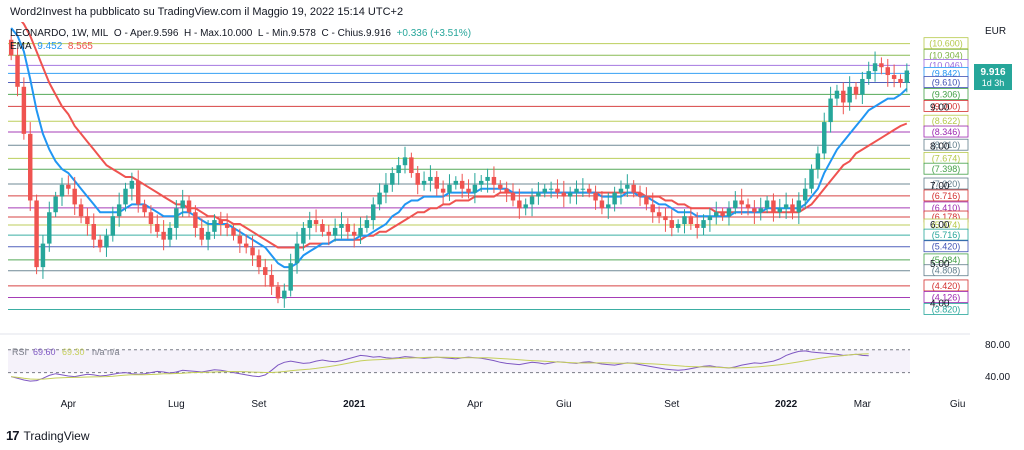 The image size is (1024, 450). Describe the element at coordinates (946, 145) in the screenshot. I see `level-label: (8.010)` at that location.